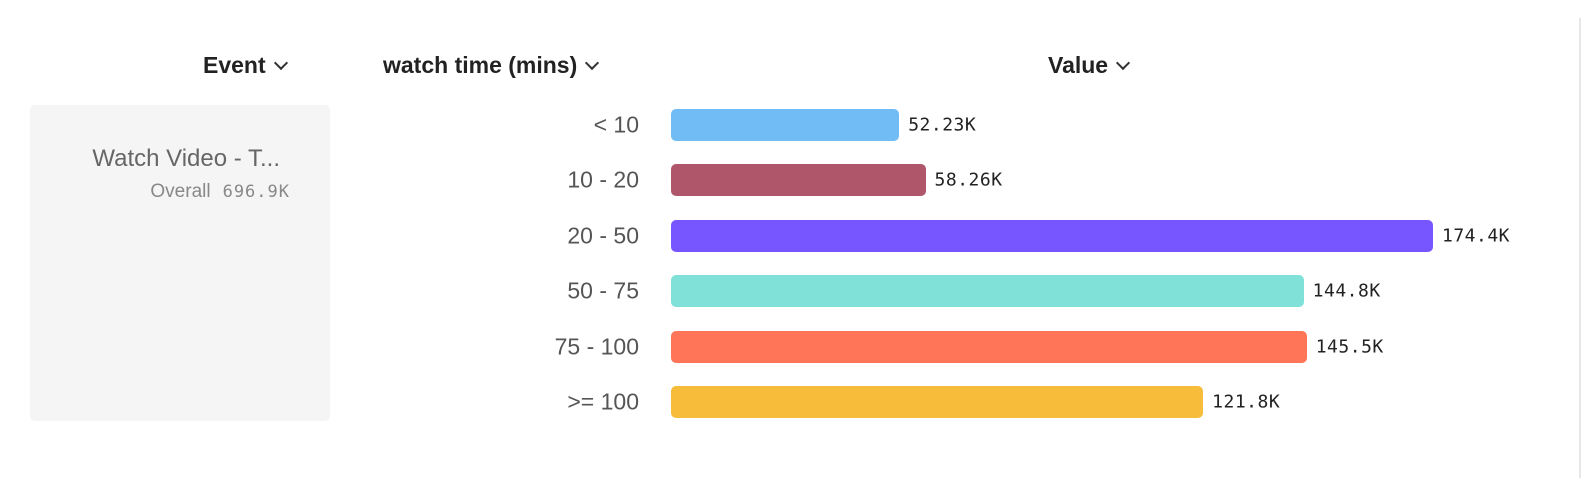 The height and width of the screenshot is (478, 1584). What do you see at coordinates (1078, 65) in the screenshot?
I see `value-header-label: Value` at bounding box center [1078, 65].